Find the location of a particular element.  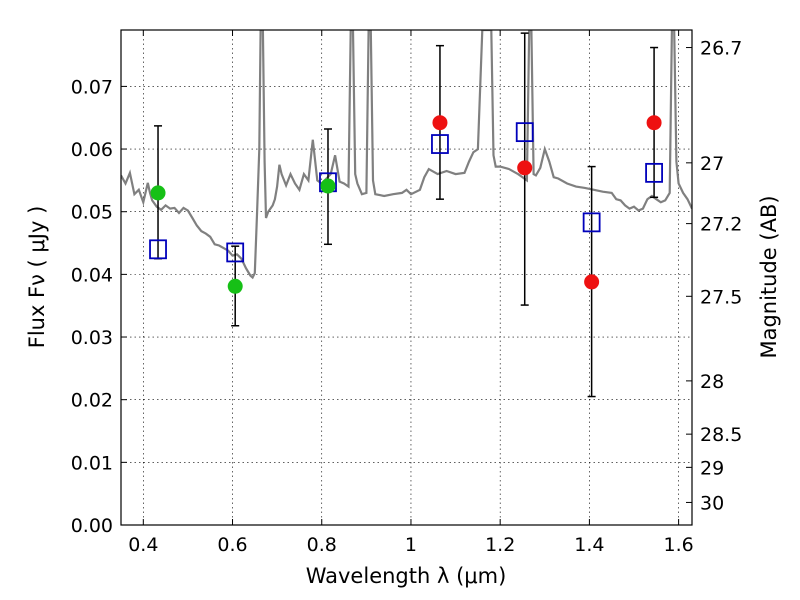

x-tick-label: 1.4 is located at coordinates (589, 545).